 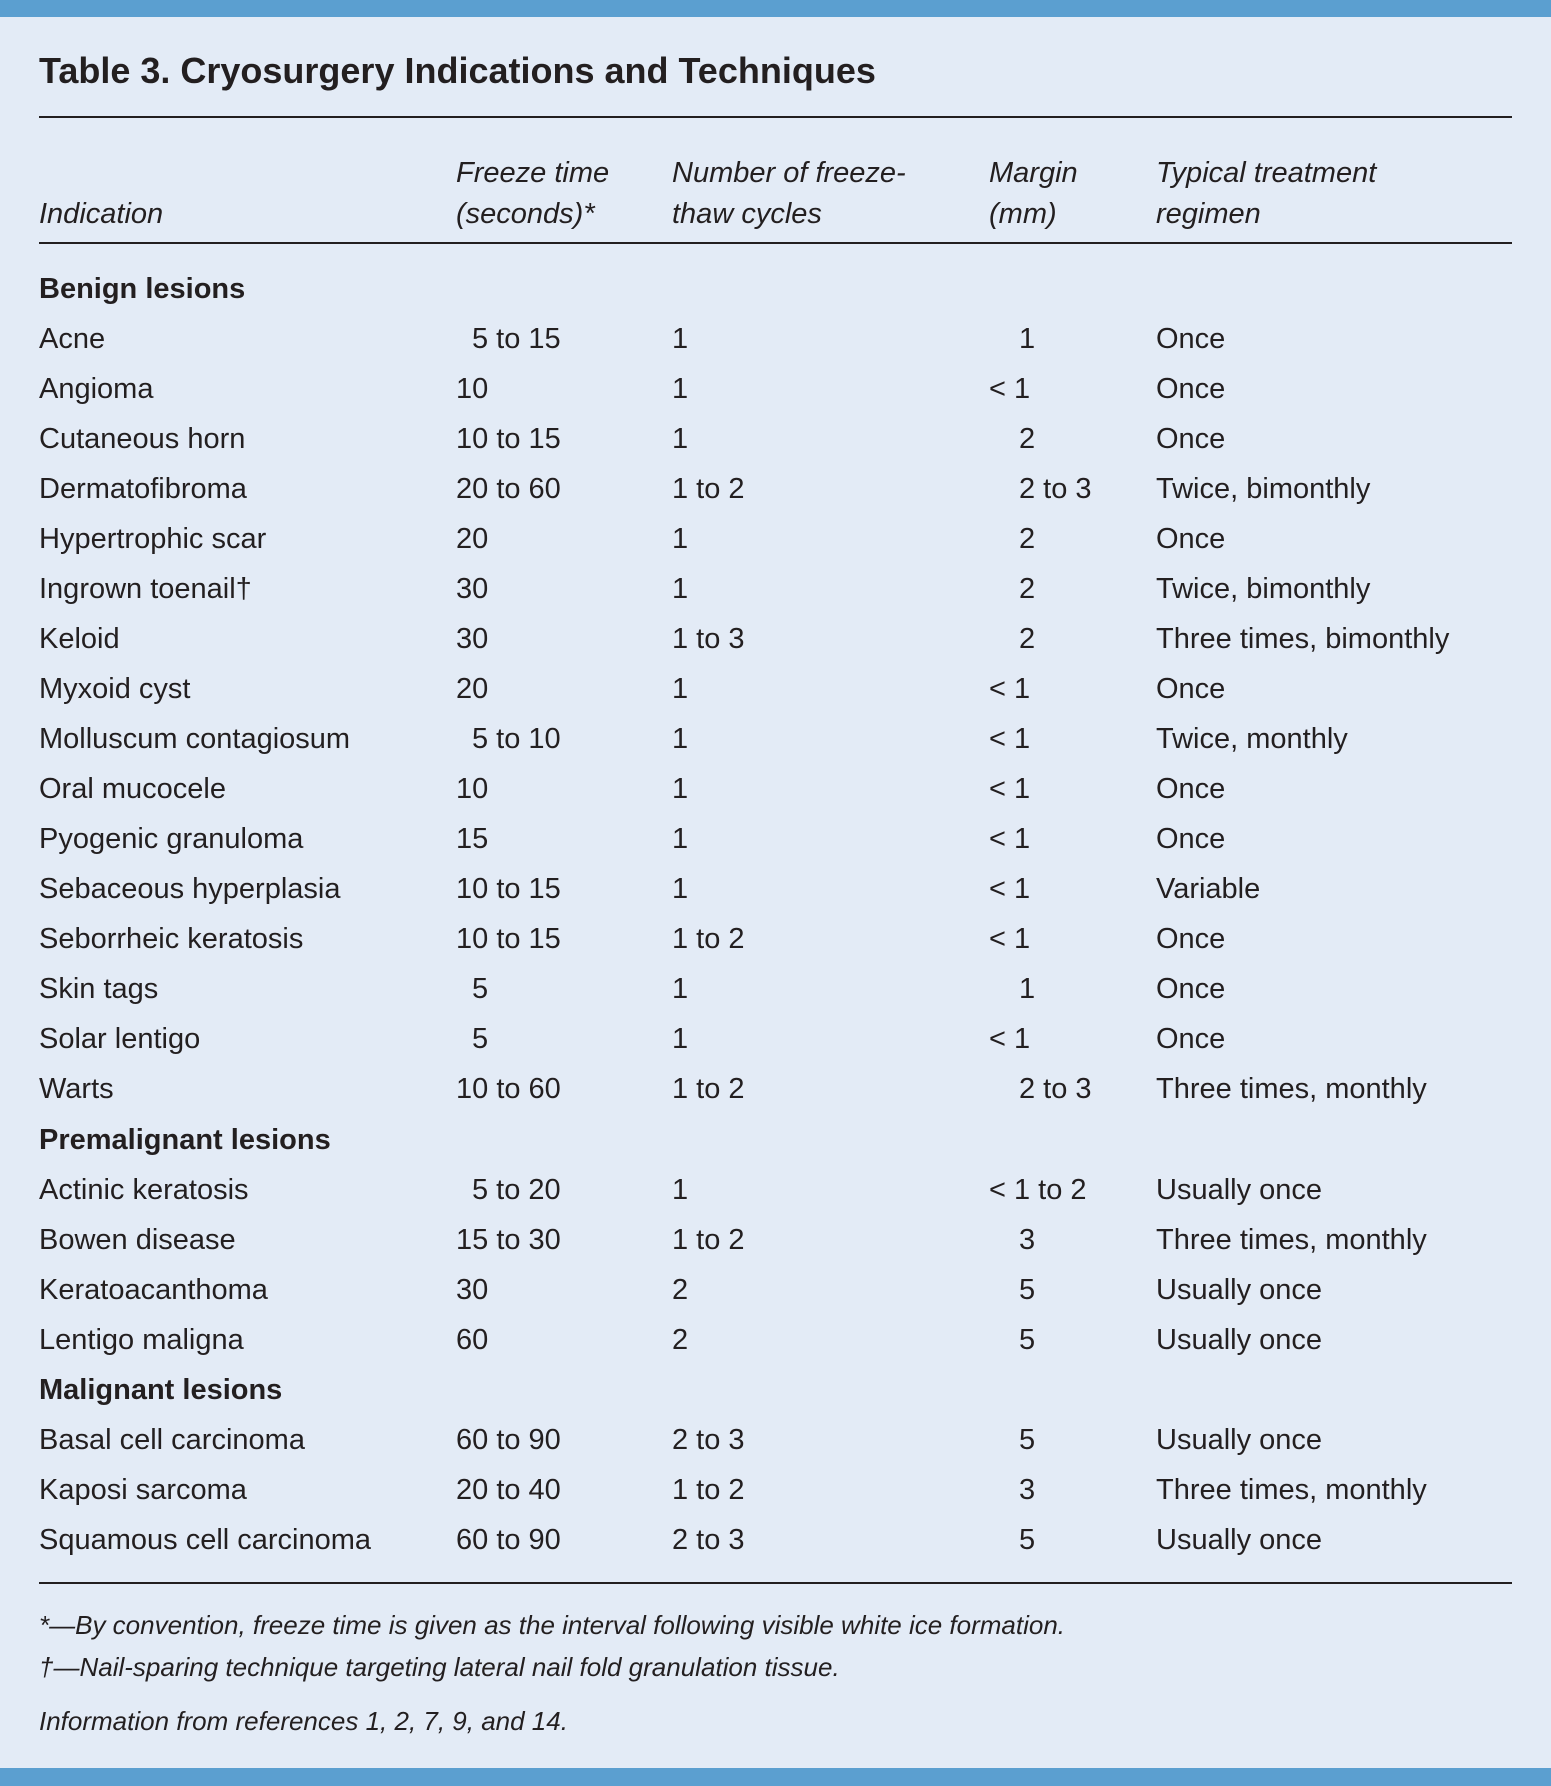 I want to click on freeze-time-cell: 10 to 60, so click(x=508, y=1089).